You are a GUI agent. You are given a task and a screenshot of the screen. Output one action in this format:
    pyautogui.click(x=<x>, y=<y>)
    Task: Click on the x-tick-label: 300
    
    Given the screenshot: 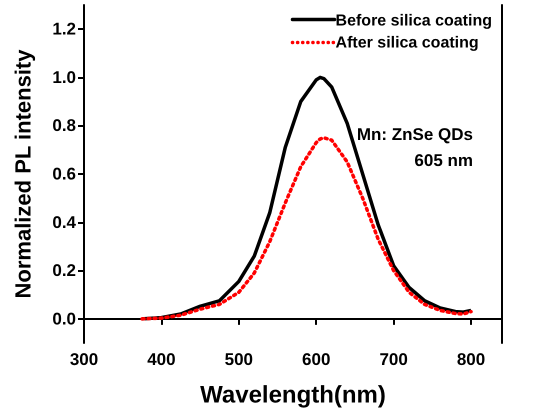 What is the action you would take?
    pyautogui.click(x=84, y=359)
    